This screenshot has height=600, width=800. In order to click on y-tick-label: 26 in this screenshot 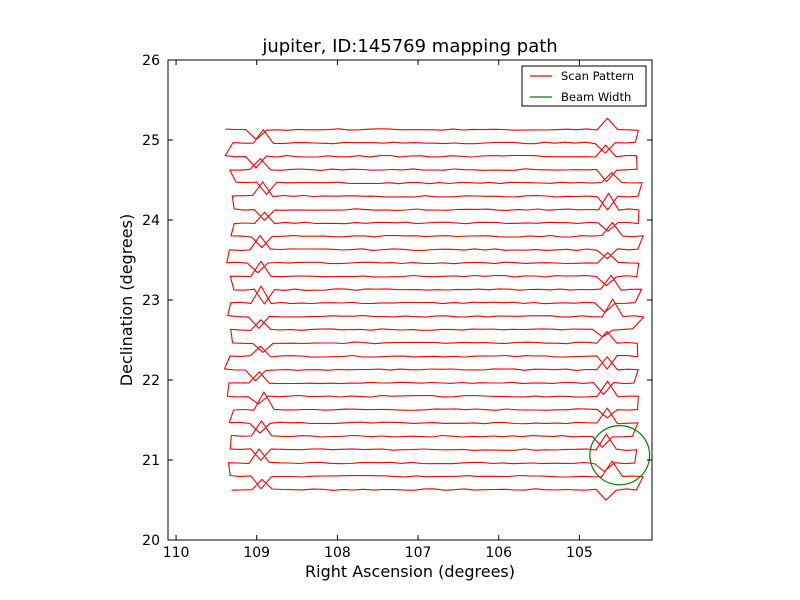, I will do `click(151, 61)`.